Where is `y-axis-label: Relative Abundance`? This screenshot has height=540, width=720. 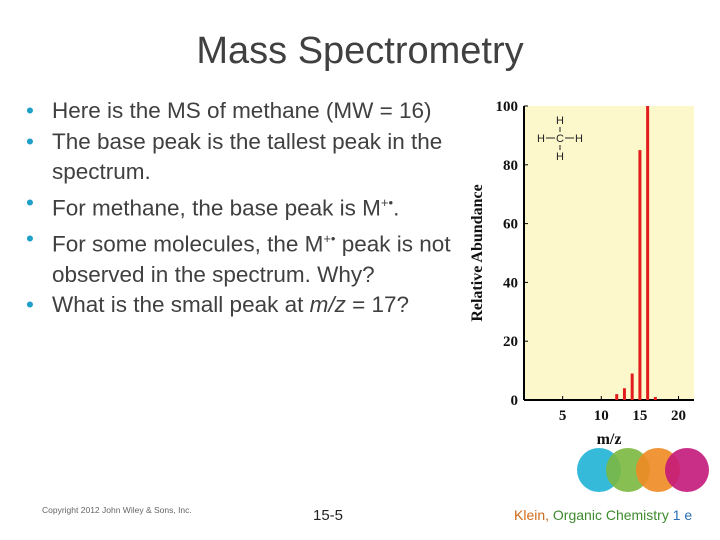
y-axis-label: Relative Abundance is located at coordinates (477, 252).